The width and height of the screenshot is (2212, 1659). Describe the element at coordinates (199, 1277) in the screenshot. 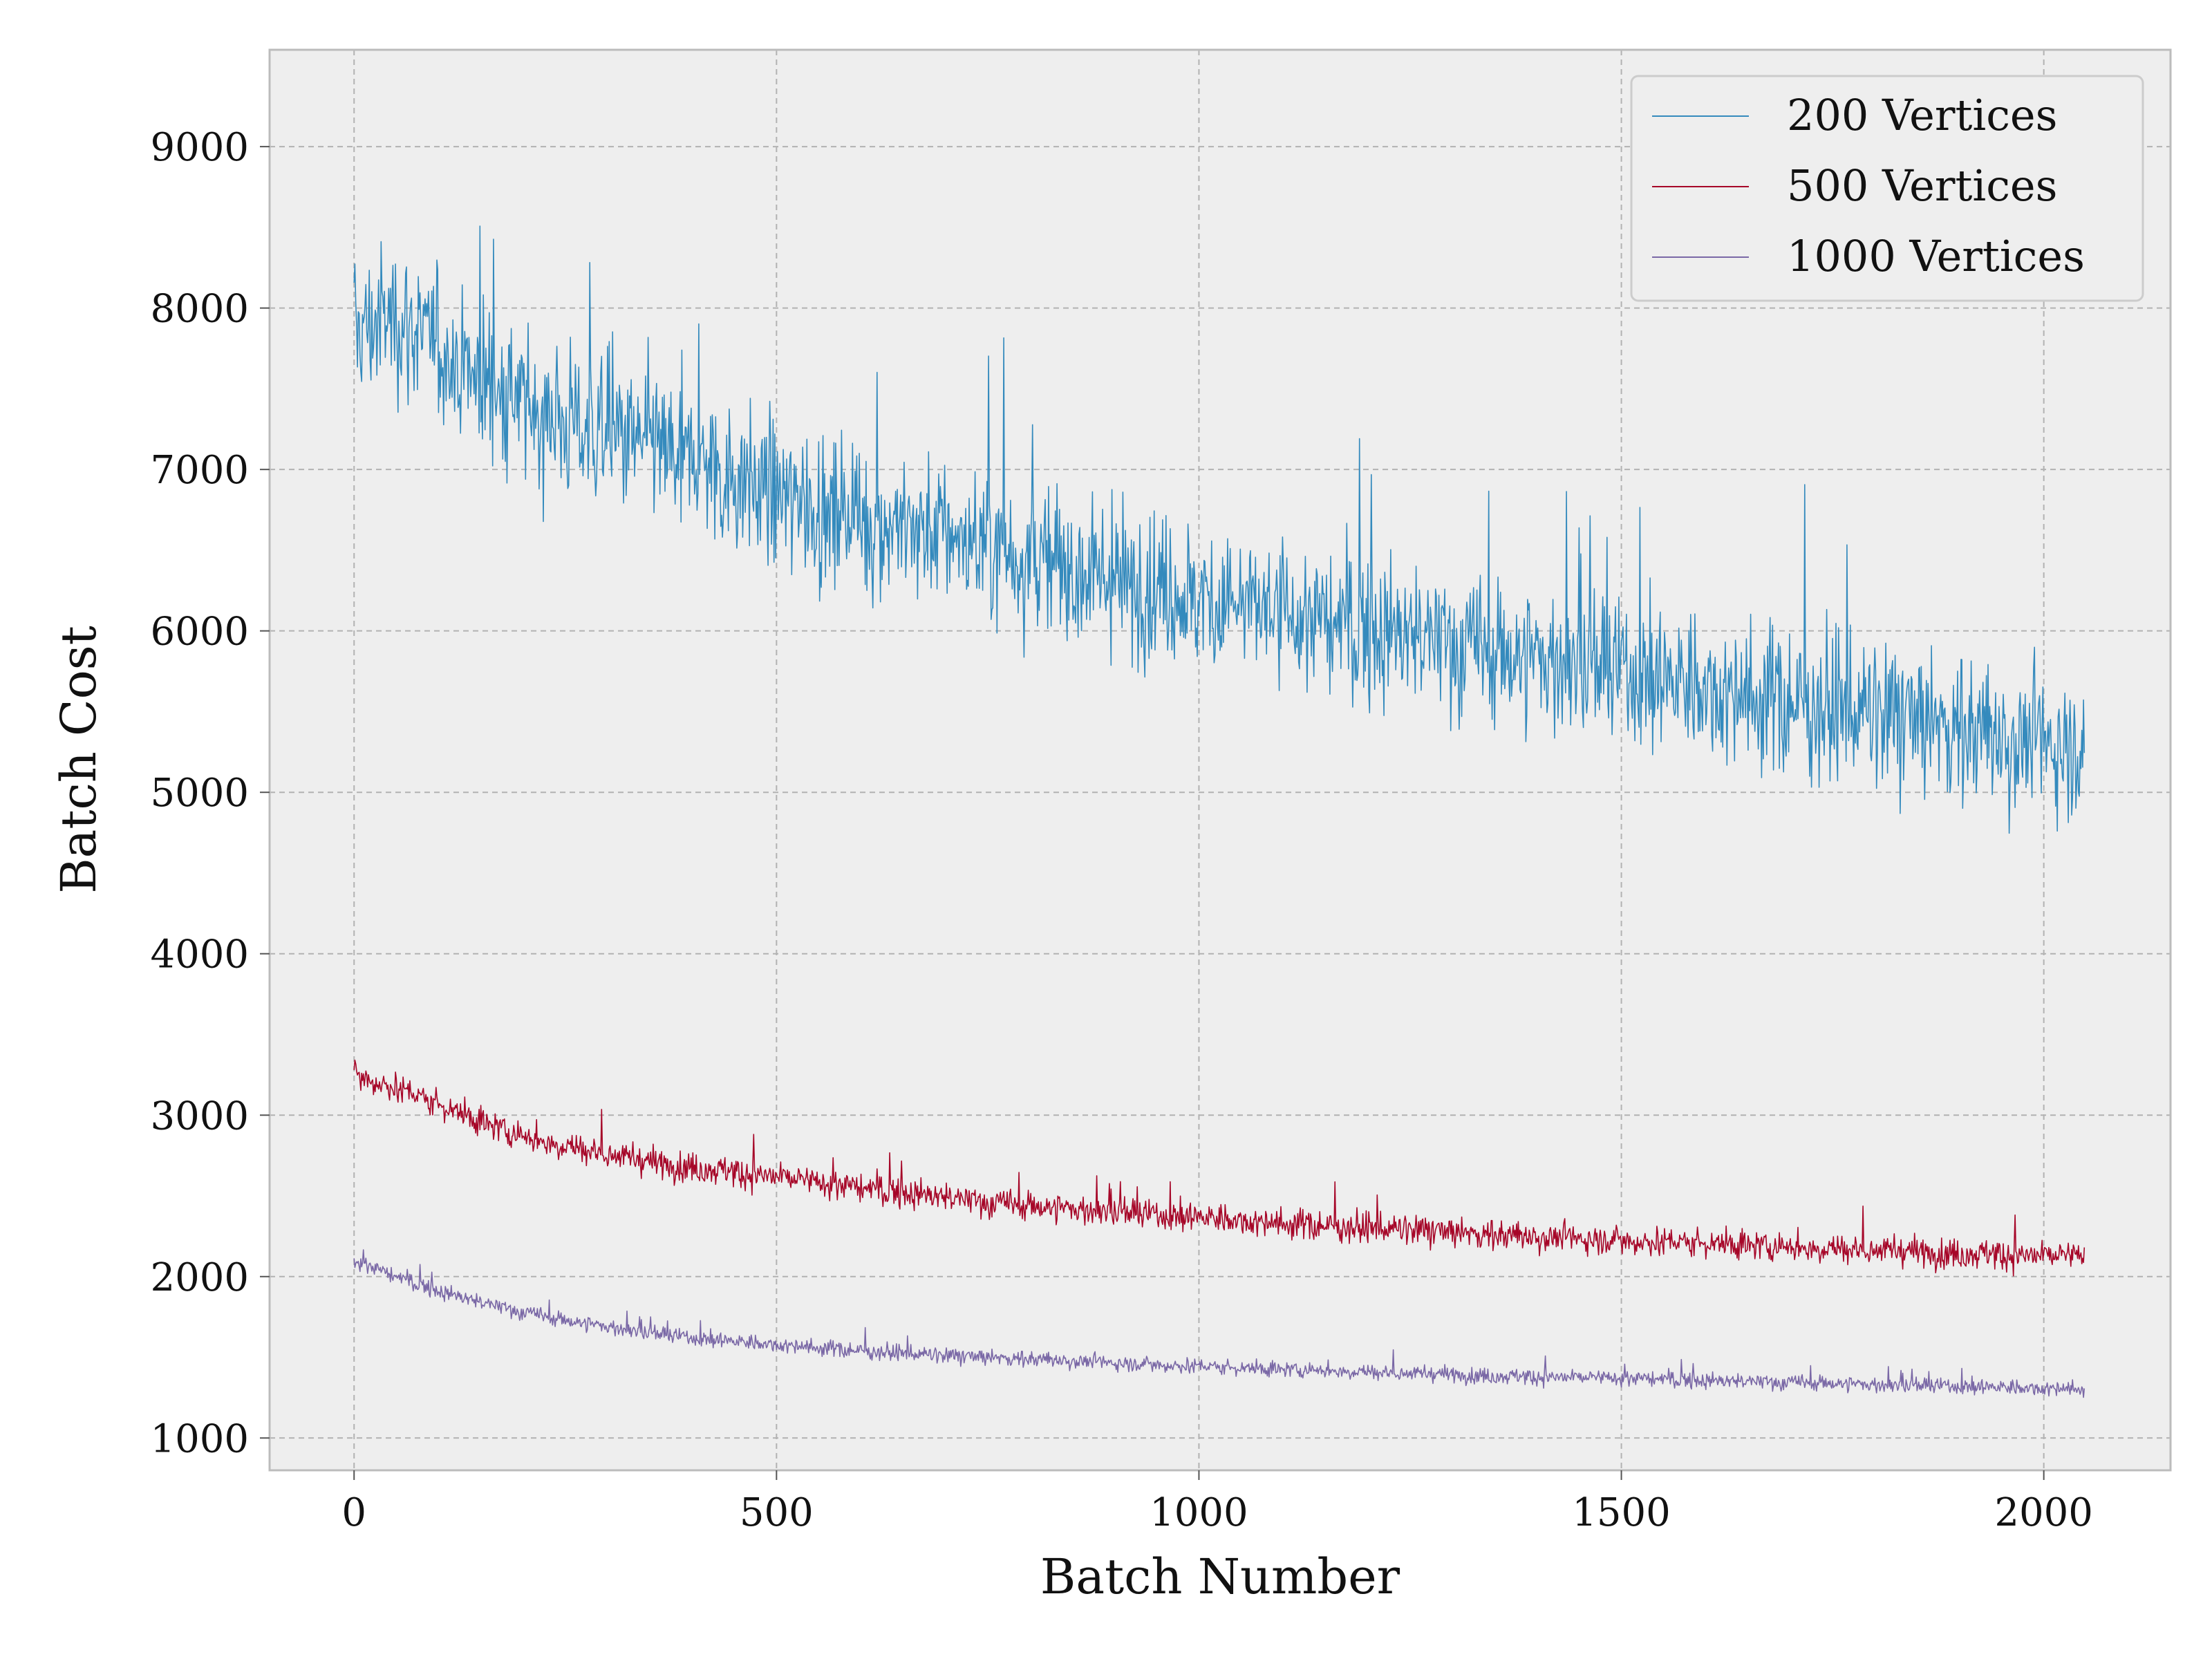

I see `y-tick-label: 2000` at that location.